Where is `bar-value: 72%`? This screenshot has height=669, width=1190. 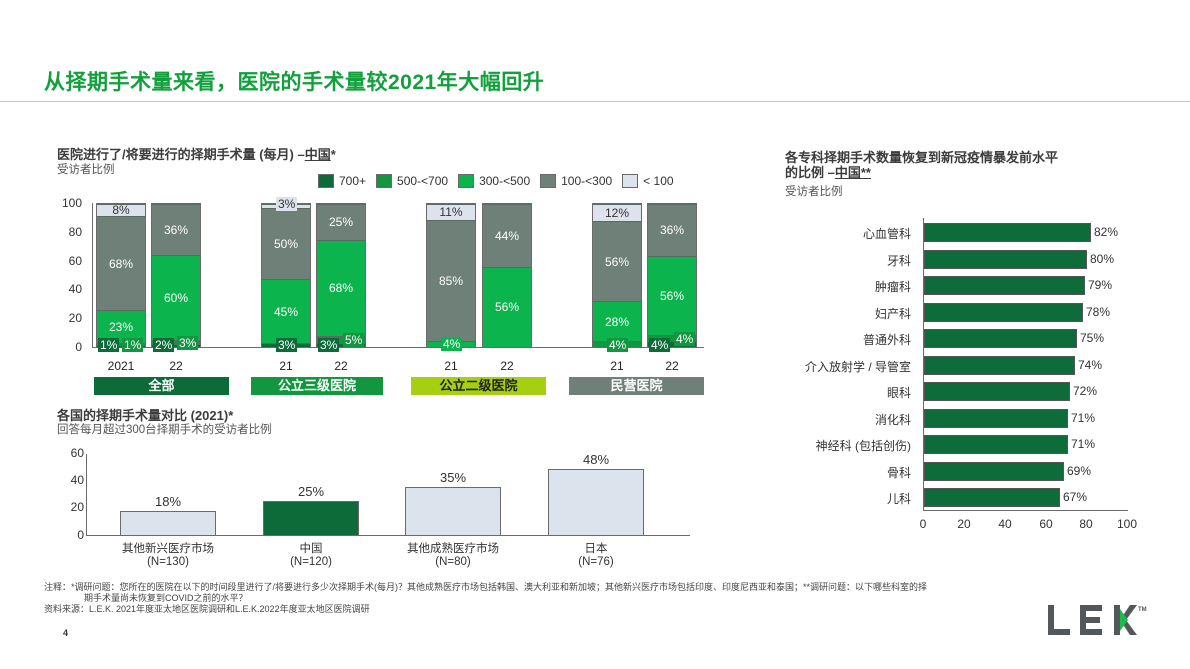 bar-value: 72% is located at coordinates (1085, 391).